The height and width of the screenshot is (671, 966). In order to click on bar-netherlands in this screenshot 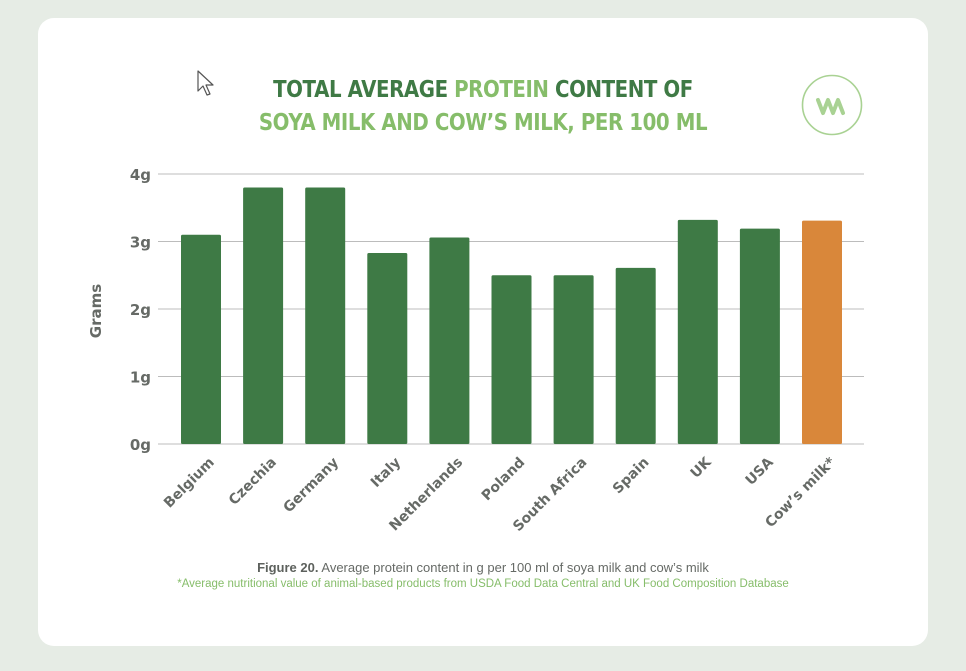, I will do `click(449, 340)`.